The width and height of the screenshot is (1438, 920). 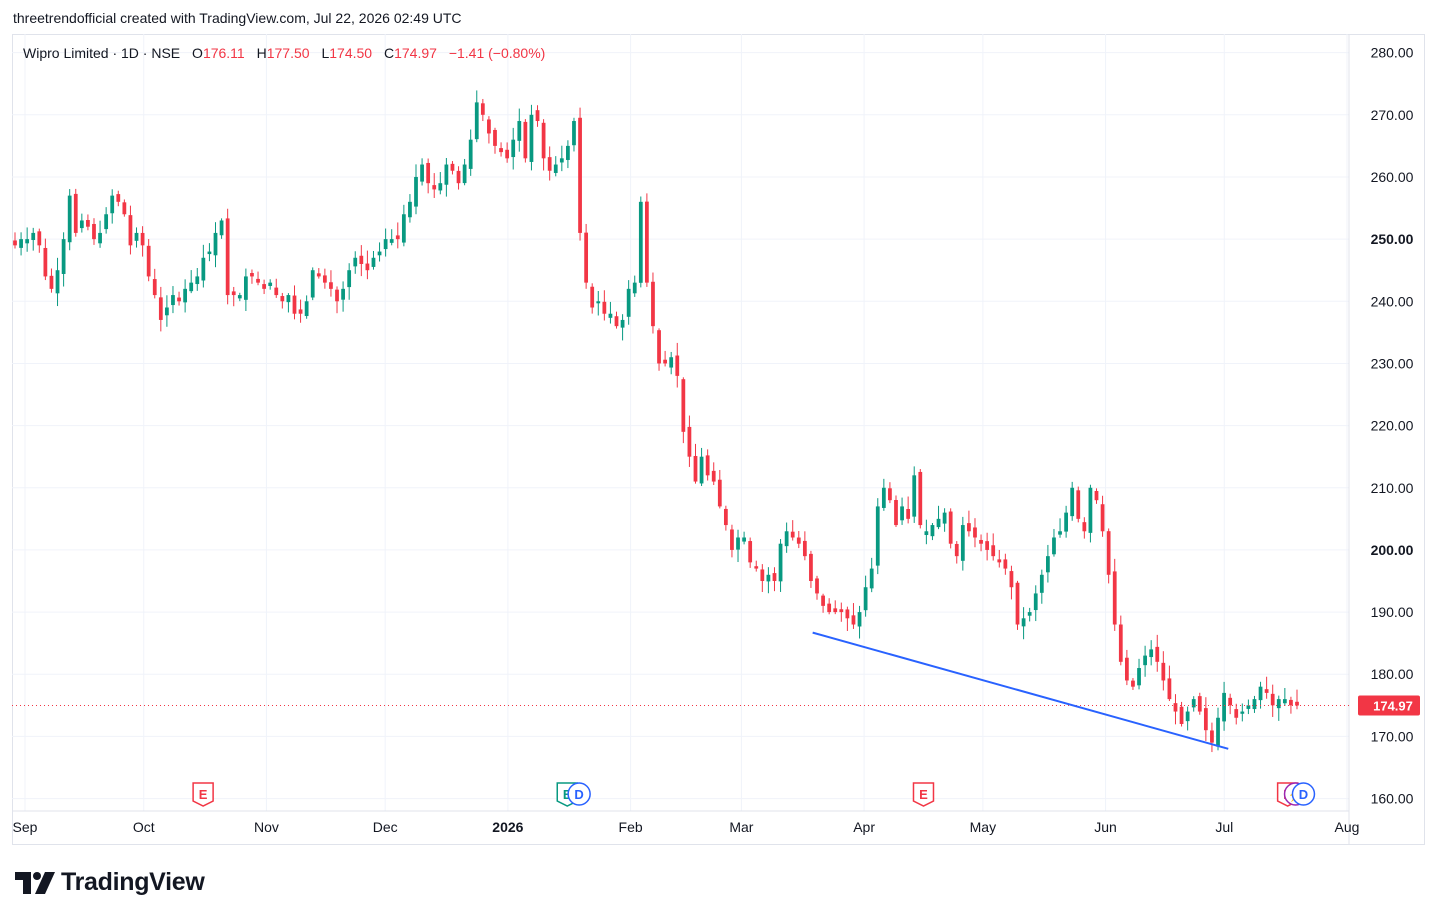 What do you see at coordinates (110, 882) in the screenshot?
I see `tradingview-logo: TradingView` at bounding box center [110, 882].